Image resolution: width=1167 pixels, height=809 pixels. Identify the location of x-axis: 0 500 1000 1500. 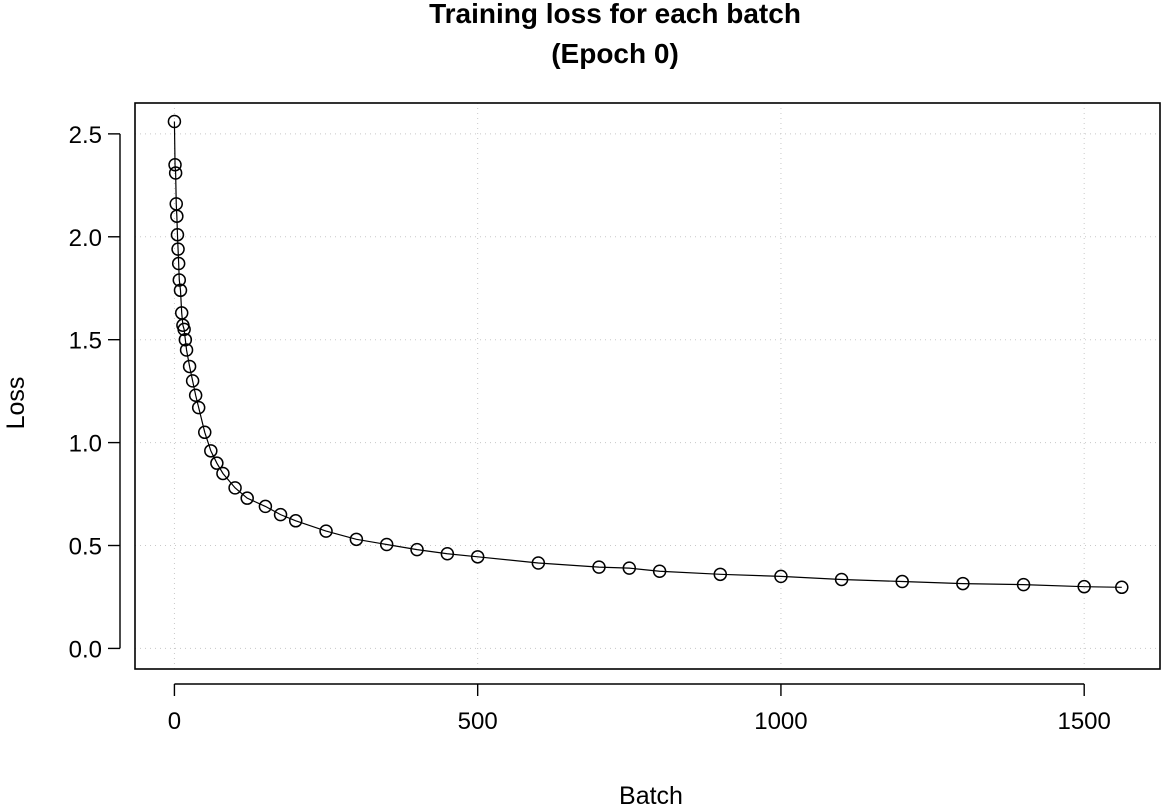
(639, 709).